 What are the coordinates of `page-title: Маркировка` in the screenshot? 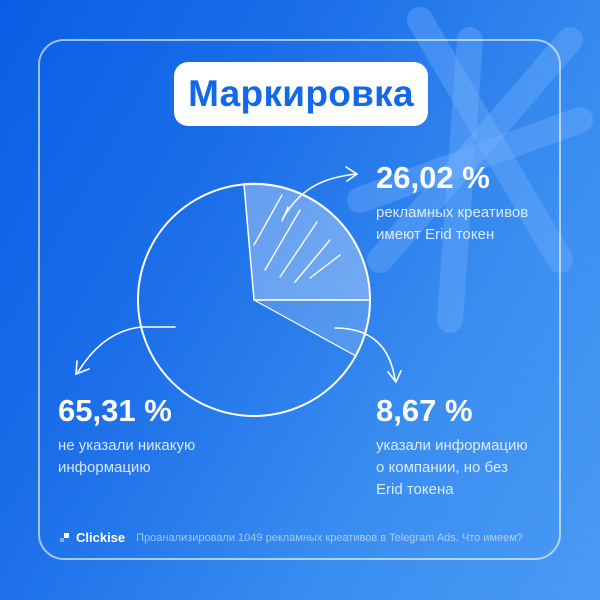 It's located at (301, 93).